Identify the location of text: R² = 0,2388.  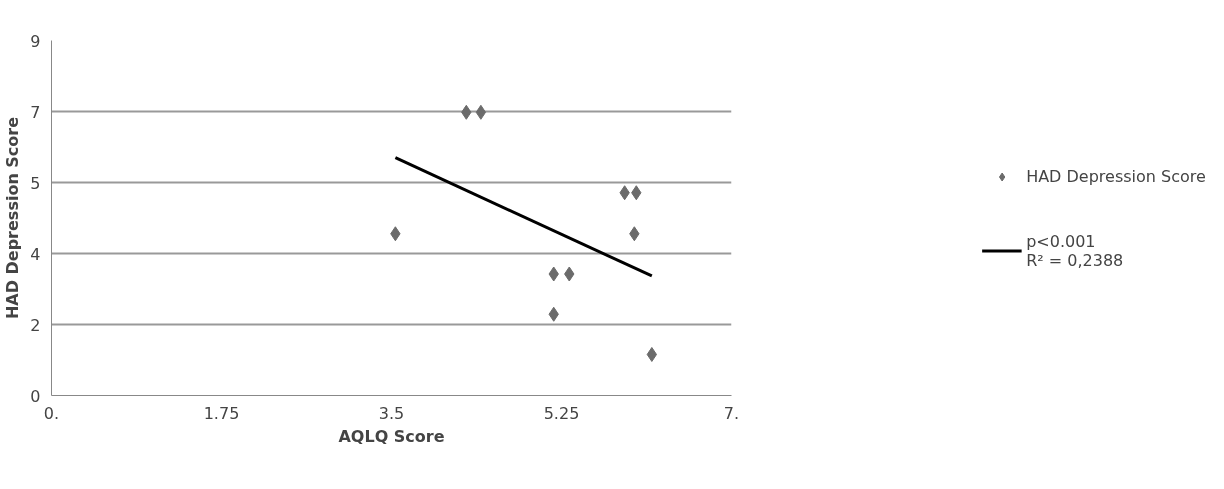
(1075, 259).